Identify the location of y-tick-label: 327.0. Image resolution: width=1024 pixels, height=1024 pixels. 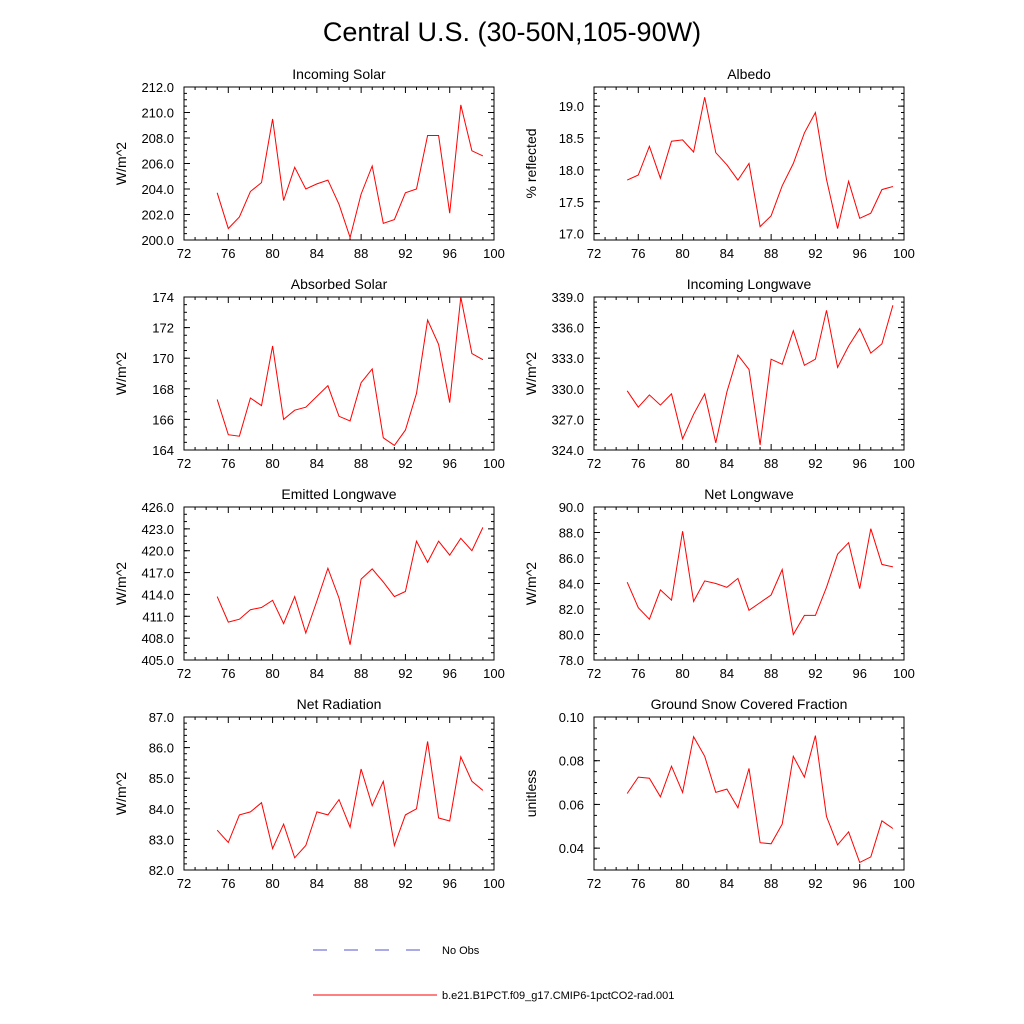
(567, 419).